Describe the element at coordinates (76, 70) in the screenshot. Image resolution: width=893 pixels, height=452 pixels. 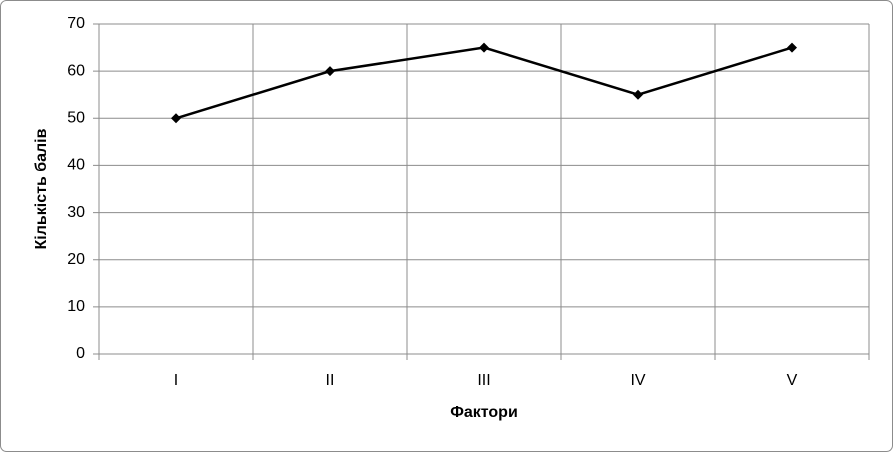
I see `y-tick-label: 60` at that location.